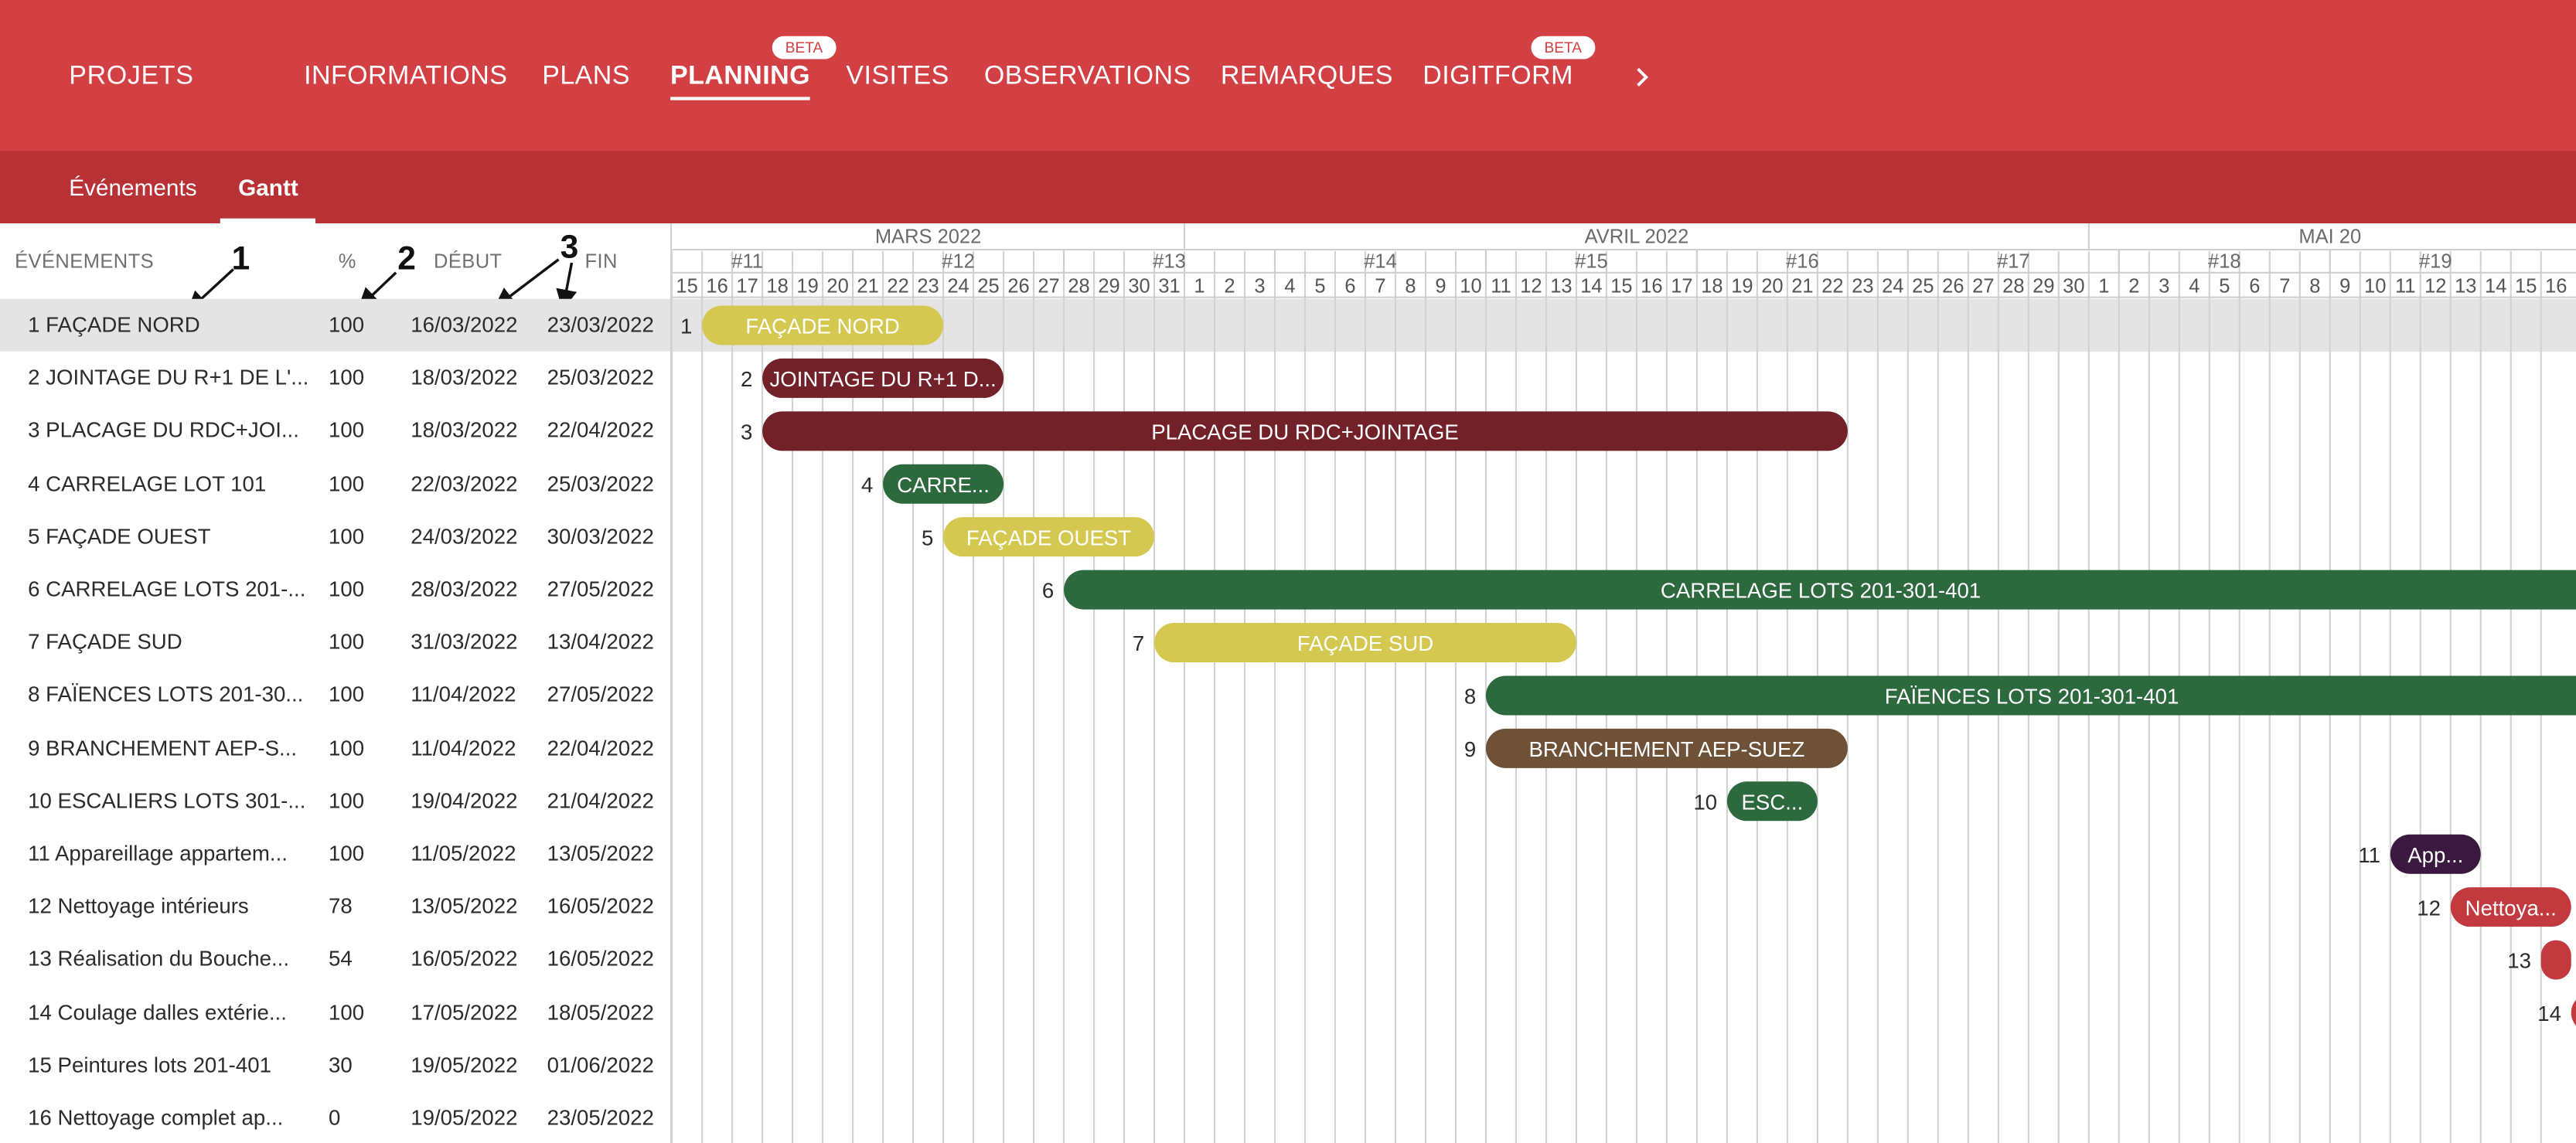 The height and width of the screenshot is (1143, 2576). I want to click on bar-number: 12, so click(2429, 908).